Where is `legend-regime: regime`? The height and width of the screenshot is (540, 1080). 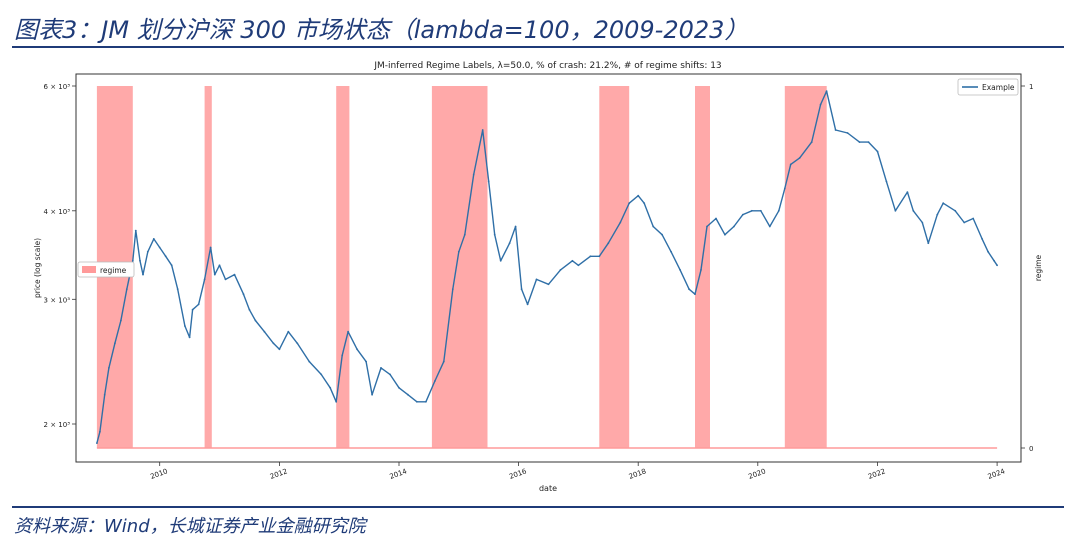
legend-regime: regime is located at coordinates (106, 269).